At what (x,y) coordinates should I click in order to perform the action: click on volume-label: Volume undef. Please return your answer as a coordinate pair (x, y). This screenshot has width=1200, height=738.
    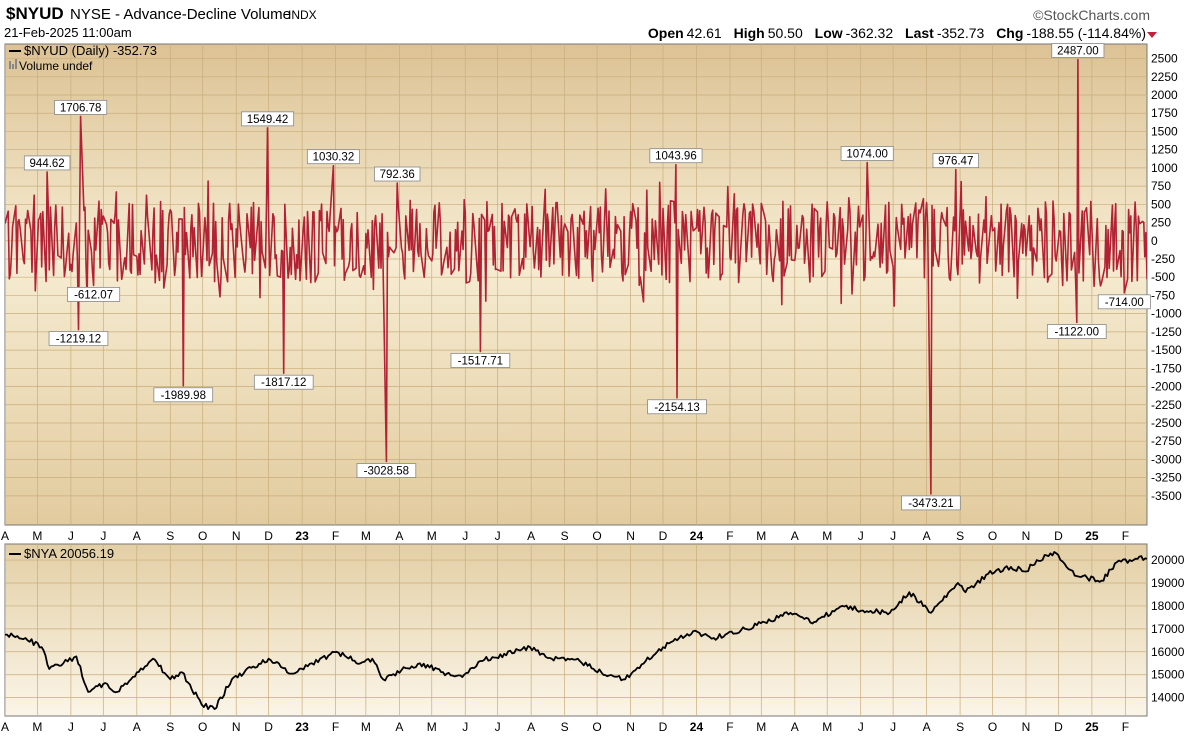
    Looking at the image, I should click on (56, 66).